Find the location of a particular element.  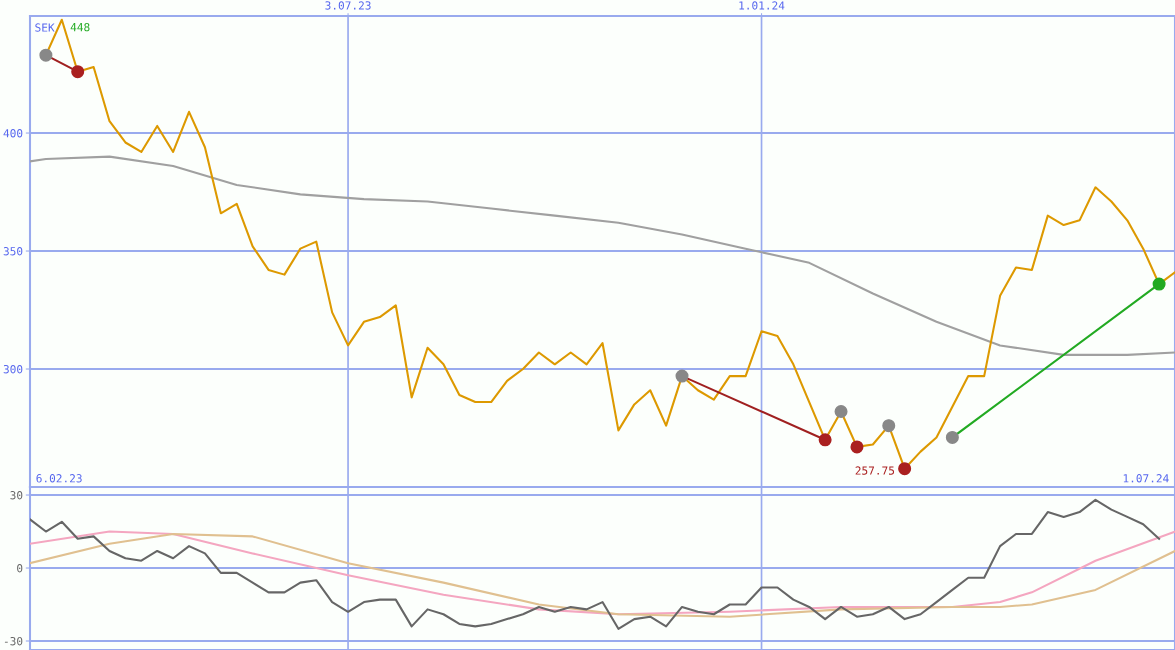

y-tick-label: 350 is located at coordinates (13, 251).